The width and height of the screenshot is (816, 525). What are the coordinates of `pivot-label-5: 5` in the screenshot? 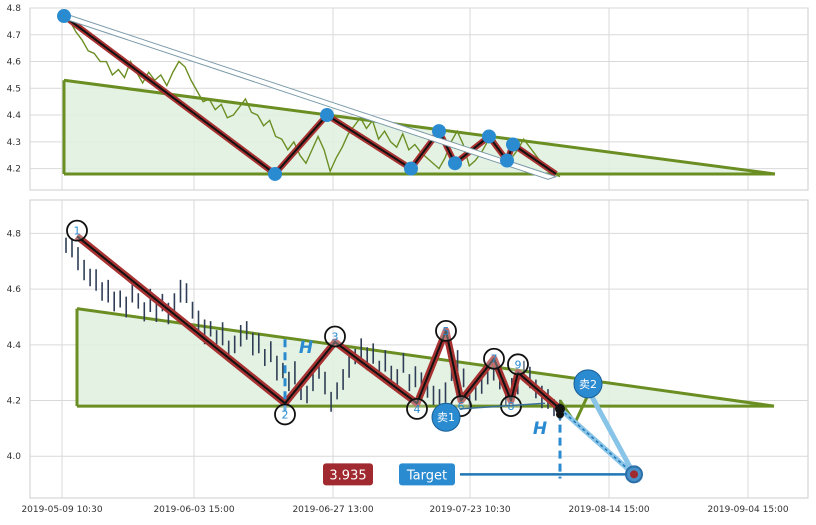 It's located at (446, 331).